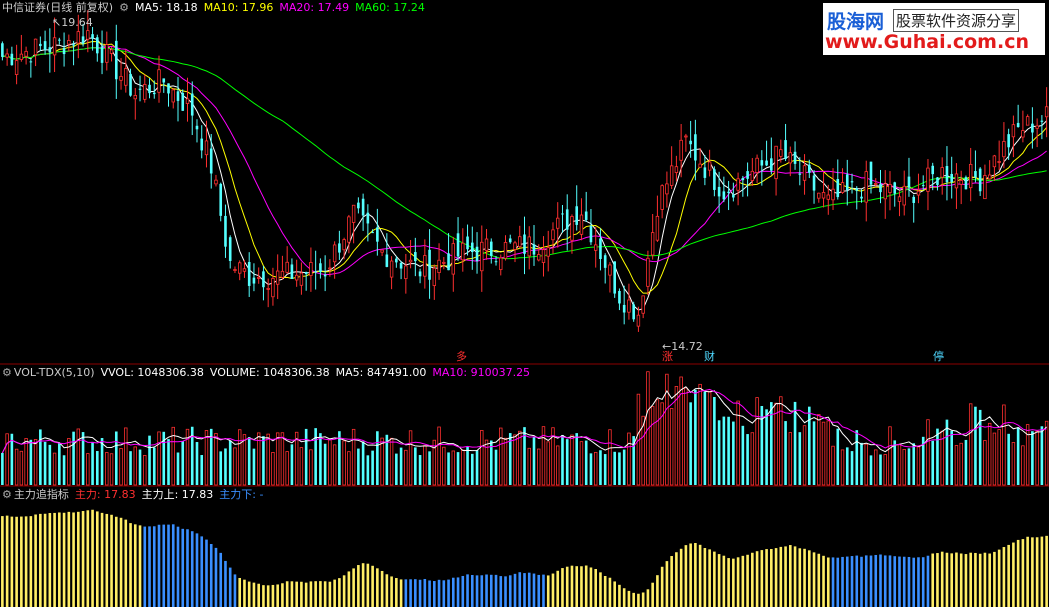 Image resolution: width=1049 pixels, height=607 pixels. I want to click on indicator-label: 主力下: -, so click(241, 494).